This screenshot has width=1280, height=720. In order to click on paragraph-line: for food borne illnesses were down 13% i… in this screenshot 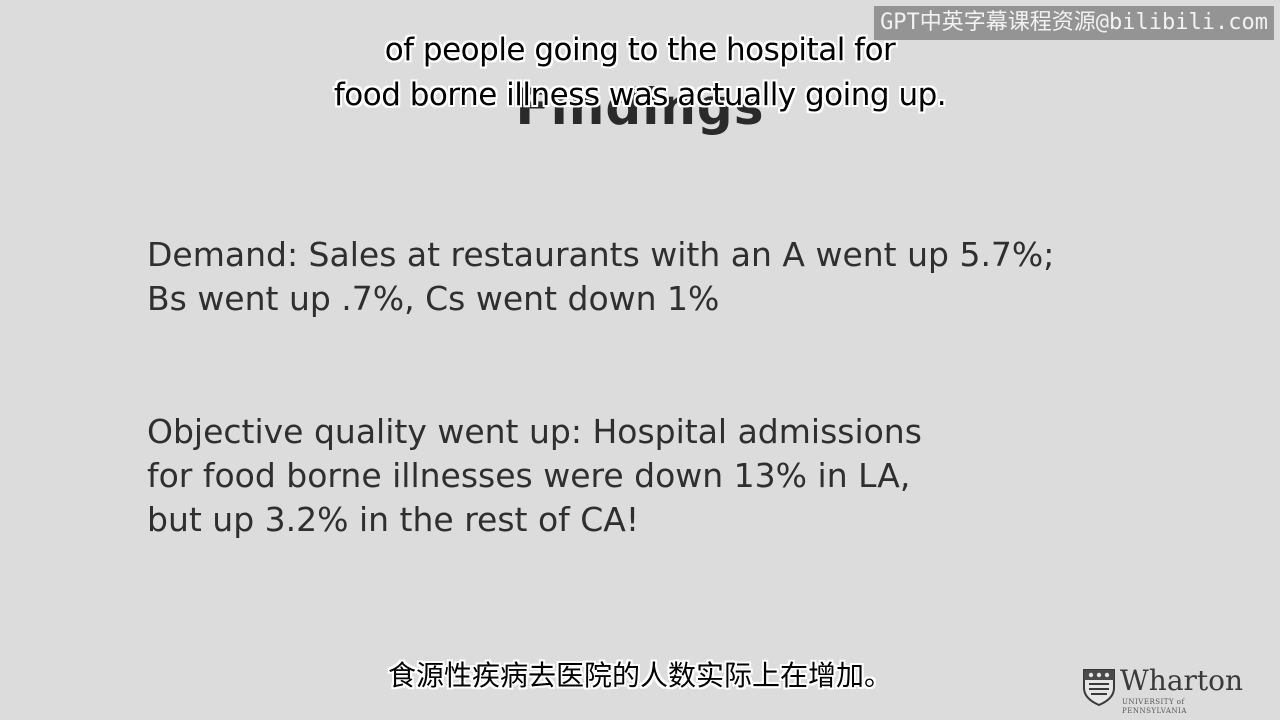, I will do `click(529, 475)`.